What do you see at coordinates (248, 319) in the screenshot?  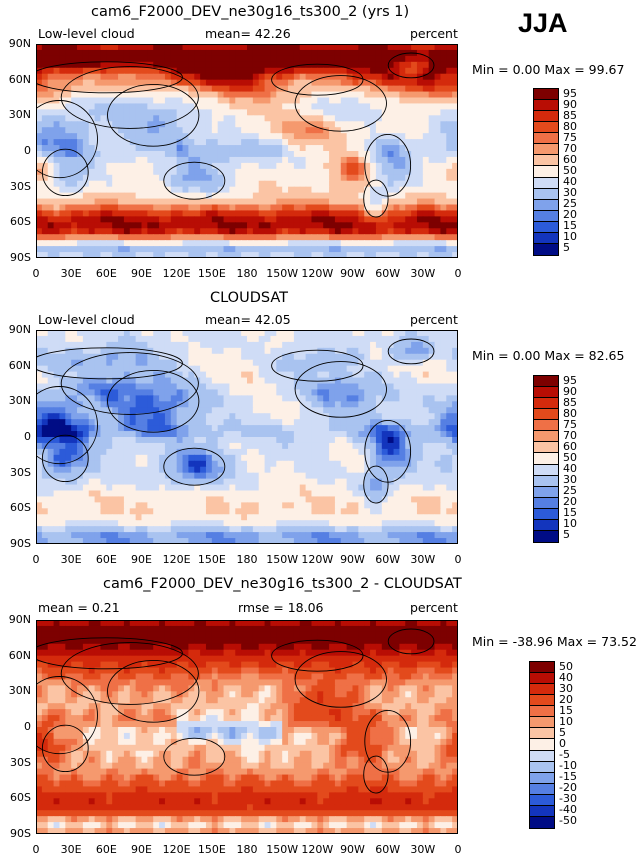 I see `panel-2-mean-label: mean= 42.05` at bounding box center [248, 319].